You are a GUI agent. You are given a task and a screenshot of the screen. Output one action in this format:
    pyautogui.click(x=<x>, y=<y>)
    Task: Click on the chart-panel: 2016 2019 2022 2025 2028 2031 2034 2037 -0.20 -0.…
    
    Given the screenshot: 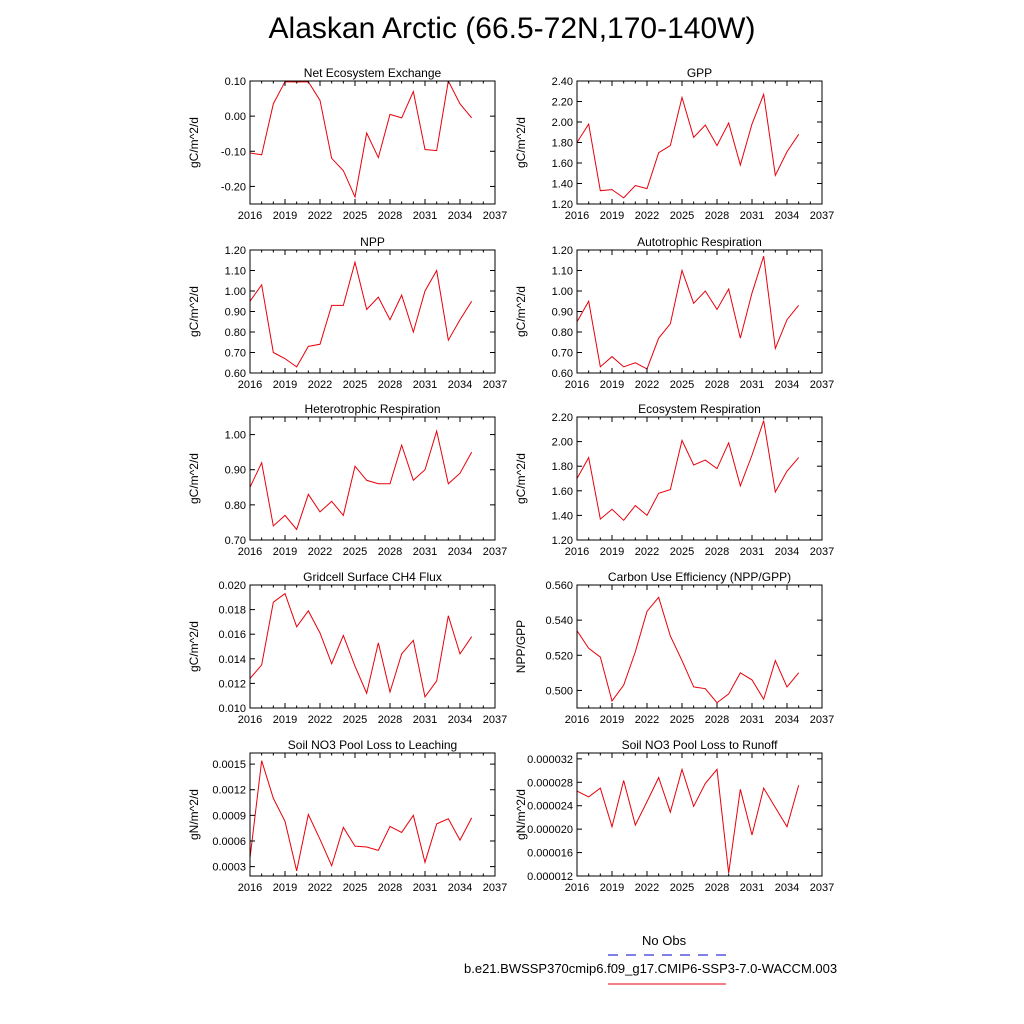 What is the action you would take?
    pyautogui.click(x=347, y=144)
    